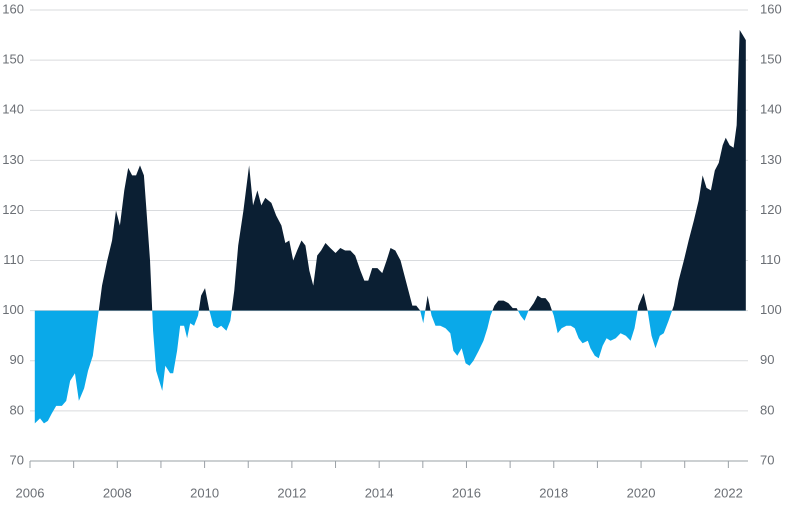  Describe the element at coordinates (771, 109) in the screenshot. I see `y2-tick-label: 140` at that location.